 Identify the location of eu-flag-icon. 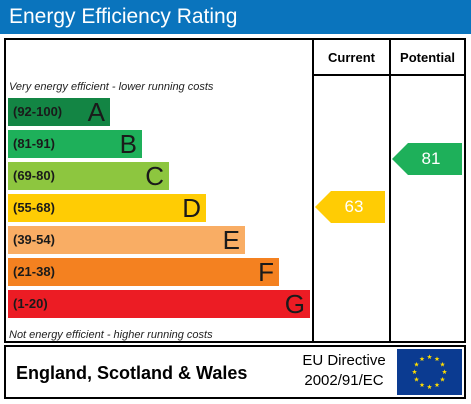
(429, 372).